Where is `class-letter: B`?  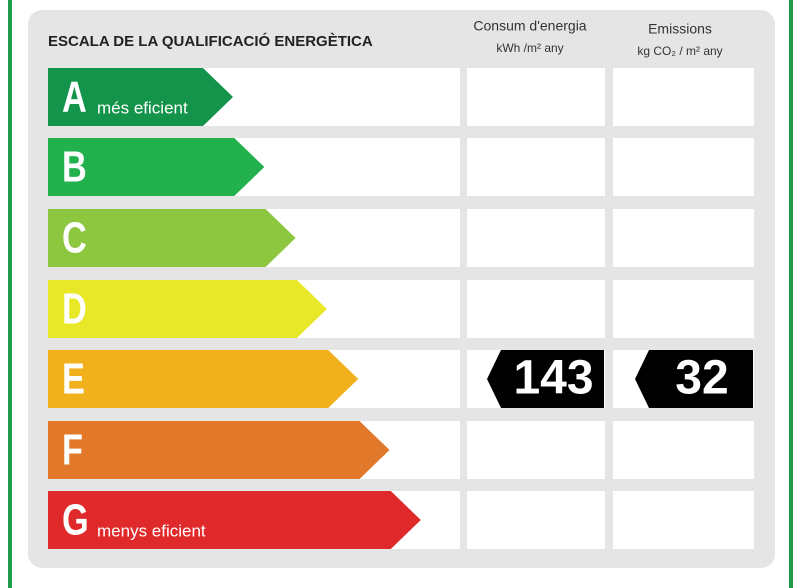 class-letter: B is located at coordinates (74, 167).